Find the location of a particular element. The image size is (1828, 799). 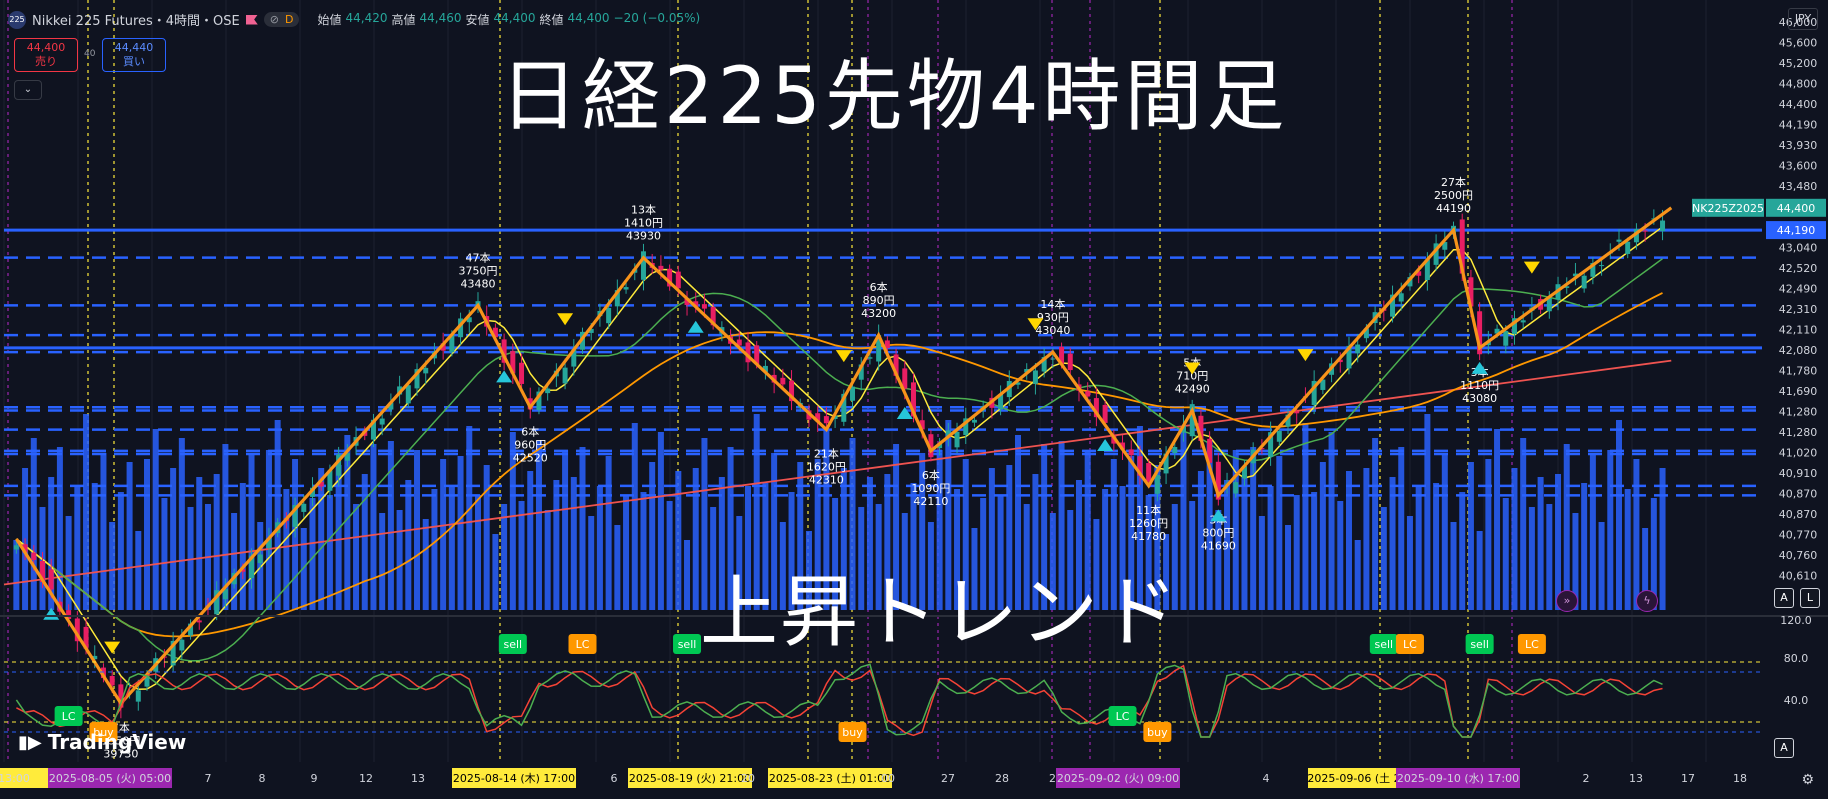

price-axis-bg is located at coordinates (1797, 385).